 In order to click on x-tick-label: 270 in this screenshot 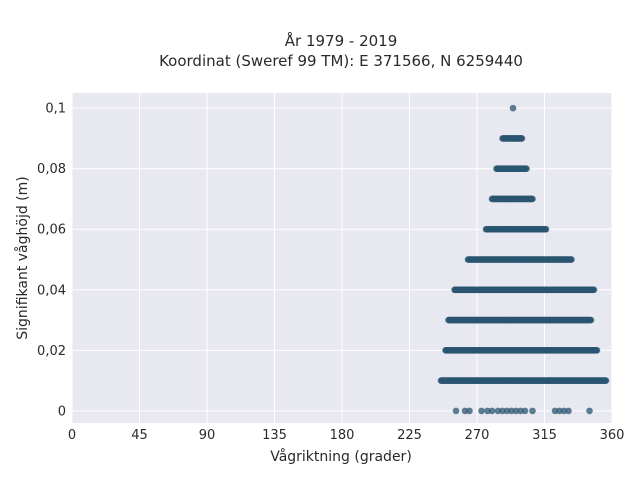, I will do `click(477, 435)`.